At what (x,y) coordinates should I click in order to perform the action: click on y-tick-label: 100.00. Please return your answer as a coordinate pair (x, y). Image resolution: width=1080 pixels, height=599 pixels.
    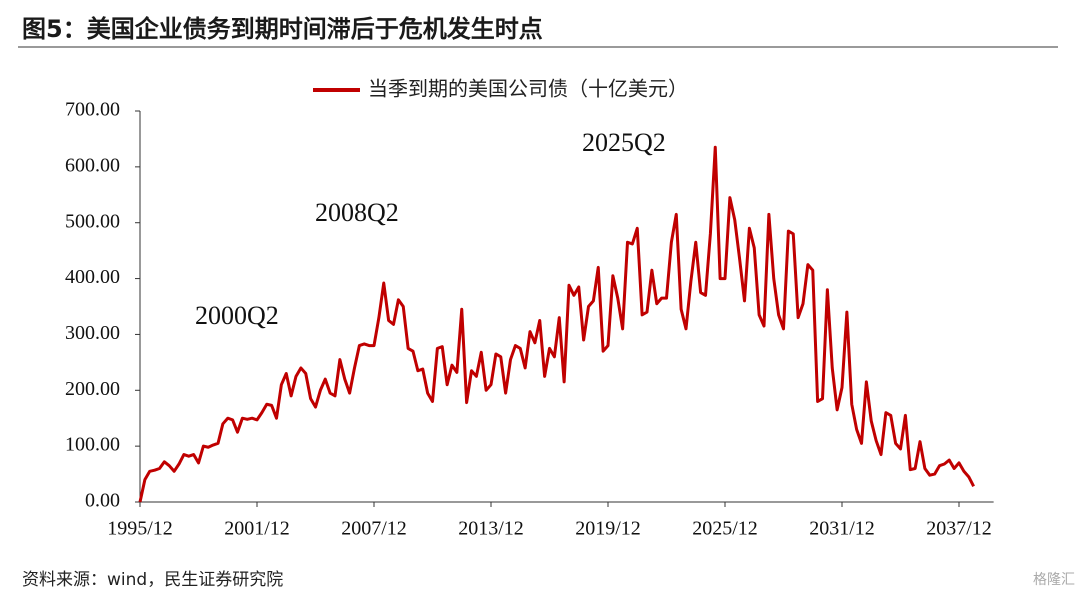
    Looking at the image, I should click on (92, 445).